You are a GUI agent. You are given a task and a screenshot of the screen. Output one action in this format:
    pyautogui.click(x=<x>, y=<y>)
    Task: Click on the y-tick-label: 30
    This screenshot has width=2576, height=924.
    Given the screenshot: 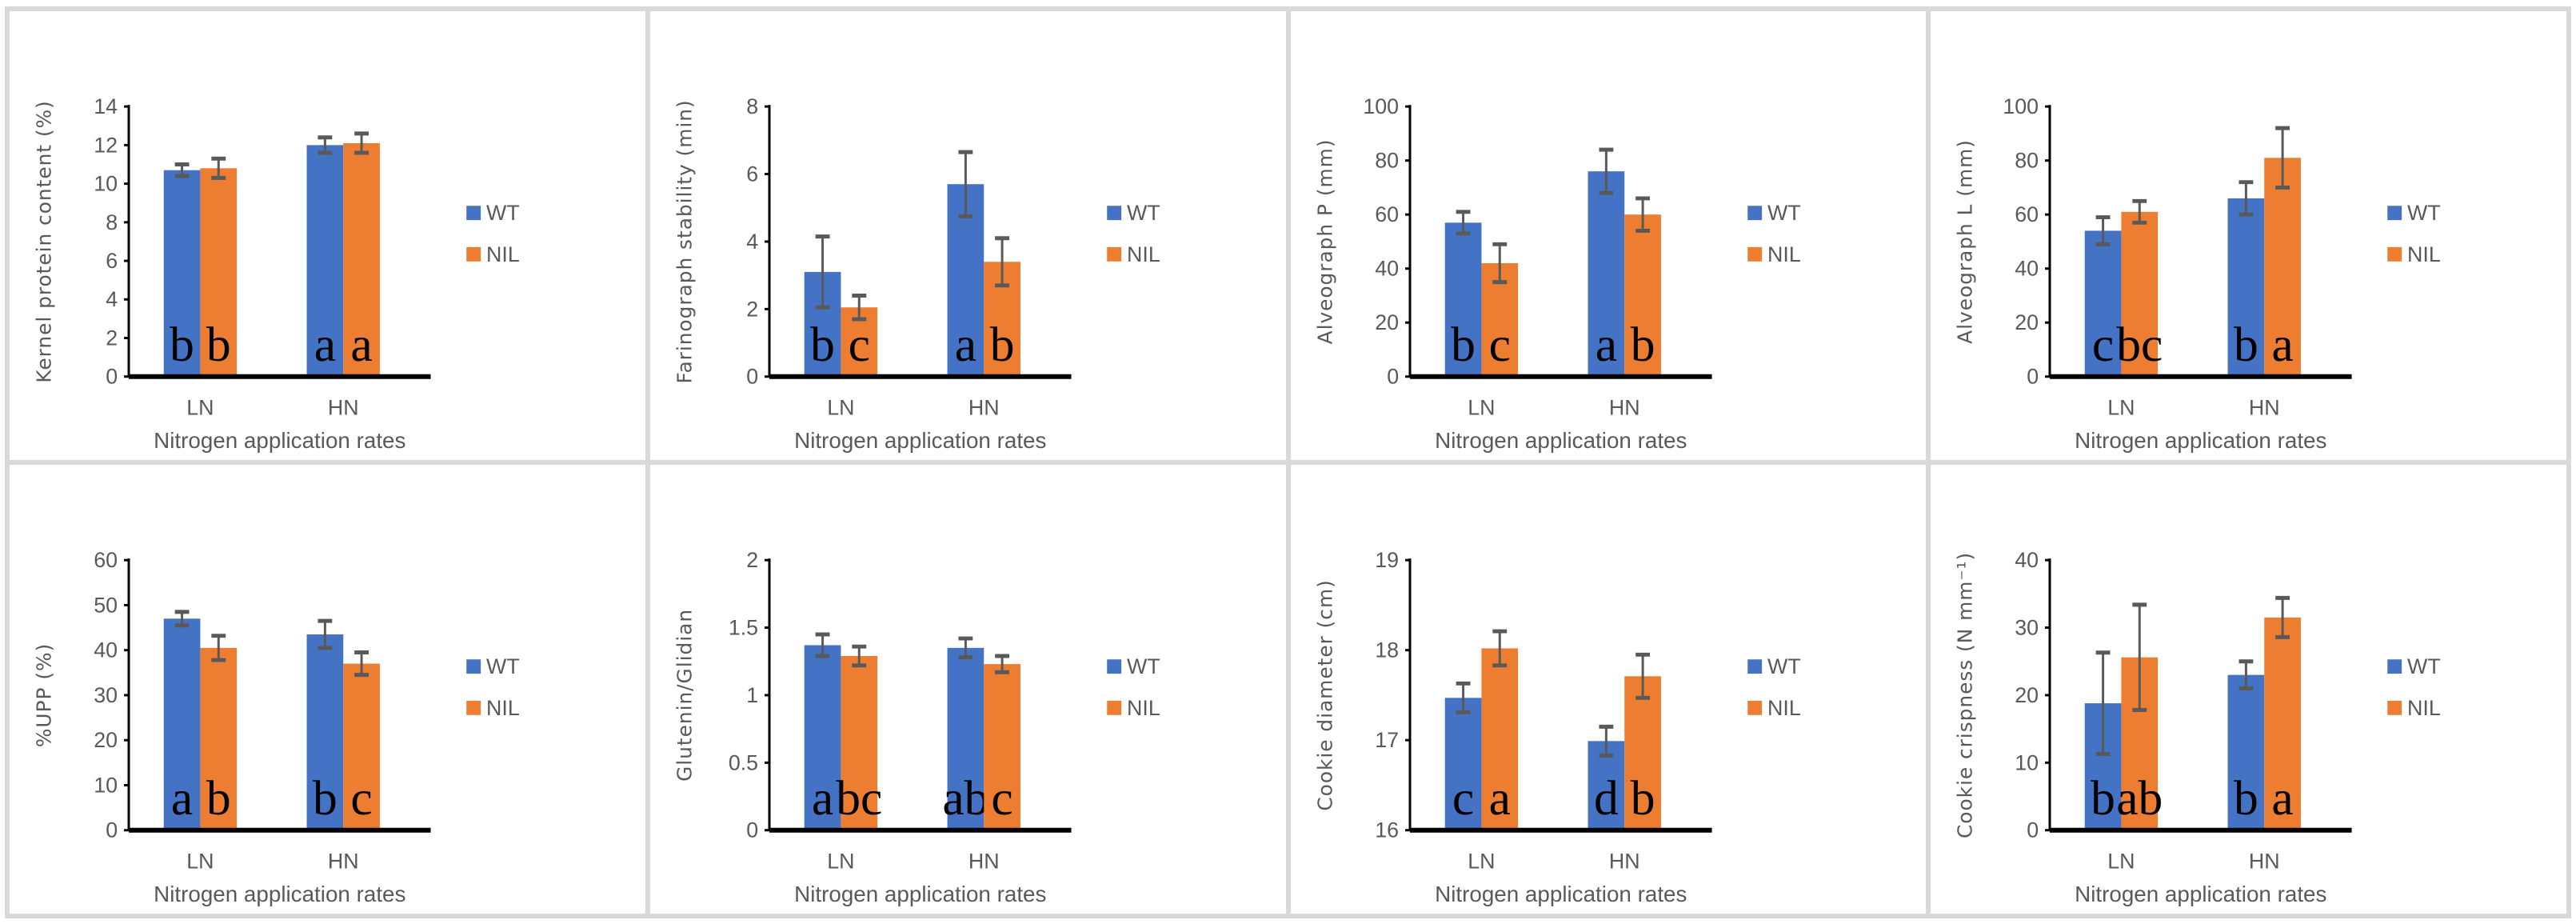 What is the action you would take?
    pyautogui.click(x=2027, y=627)
    